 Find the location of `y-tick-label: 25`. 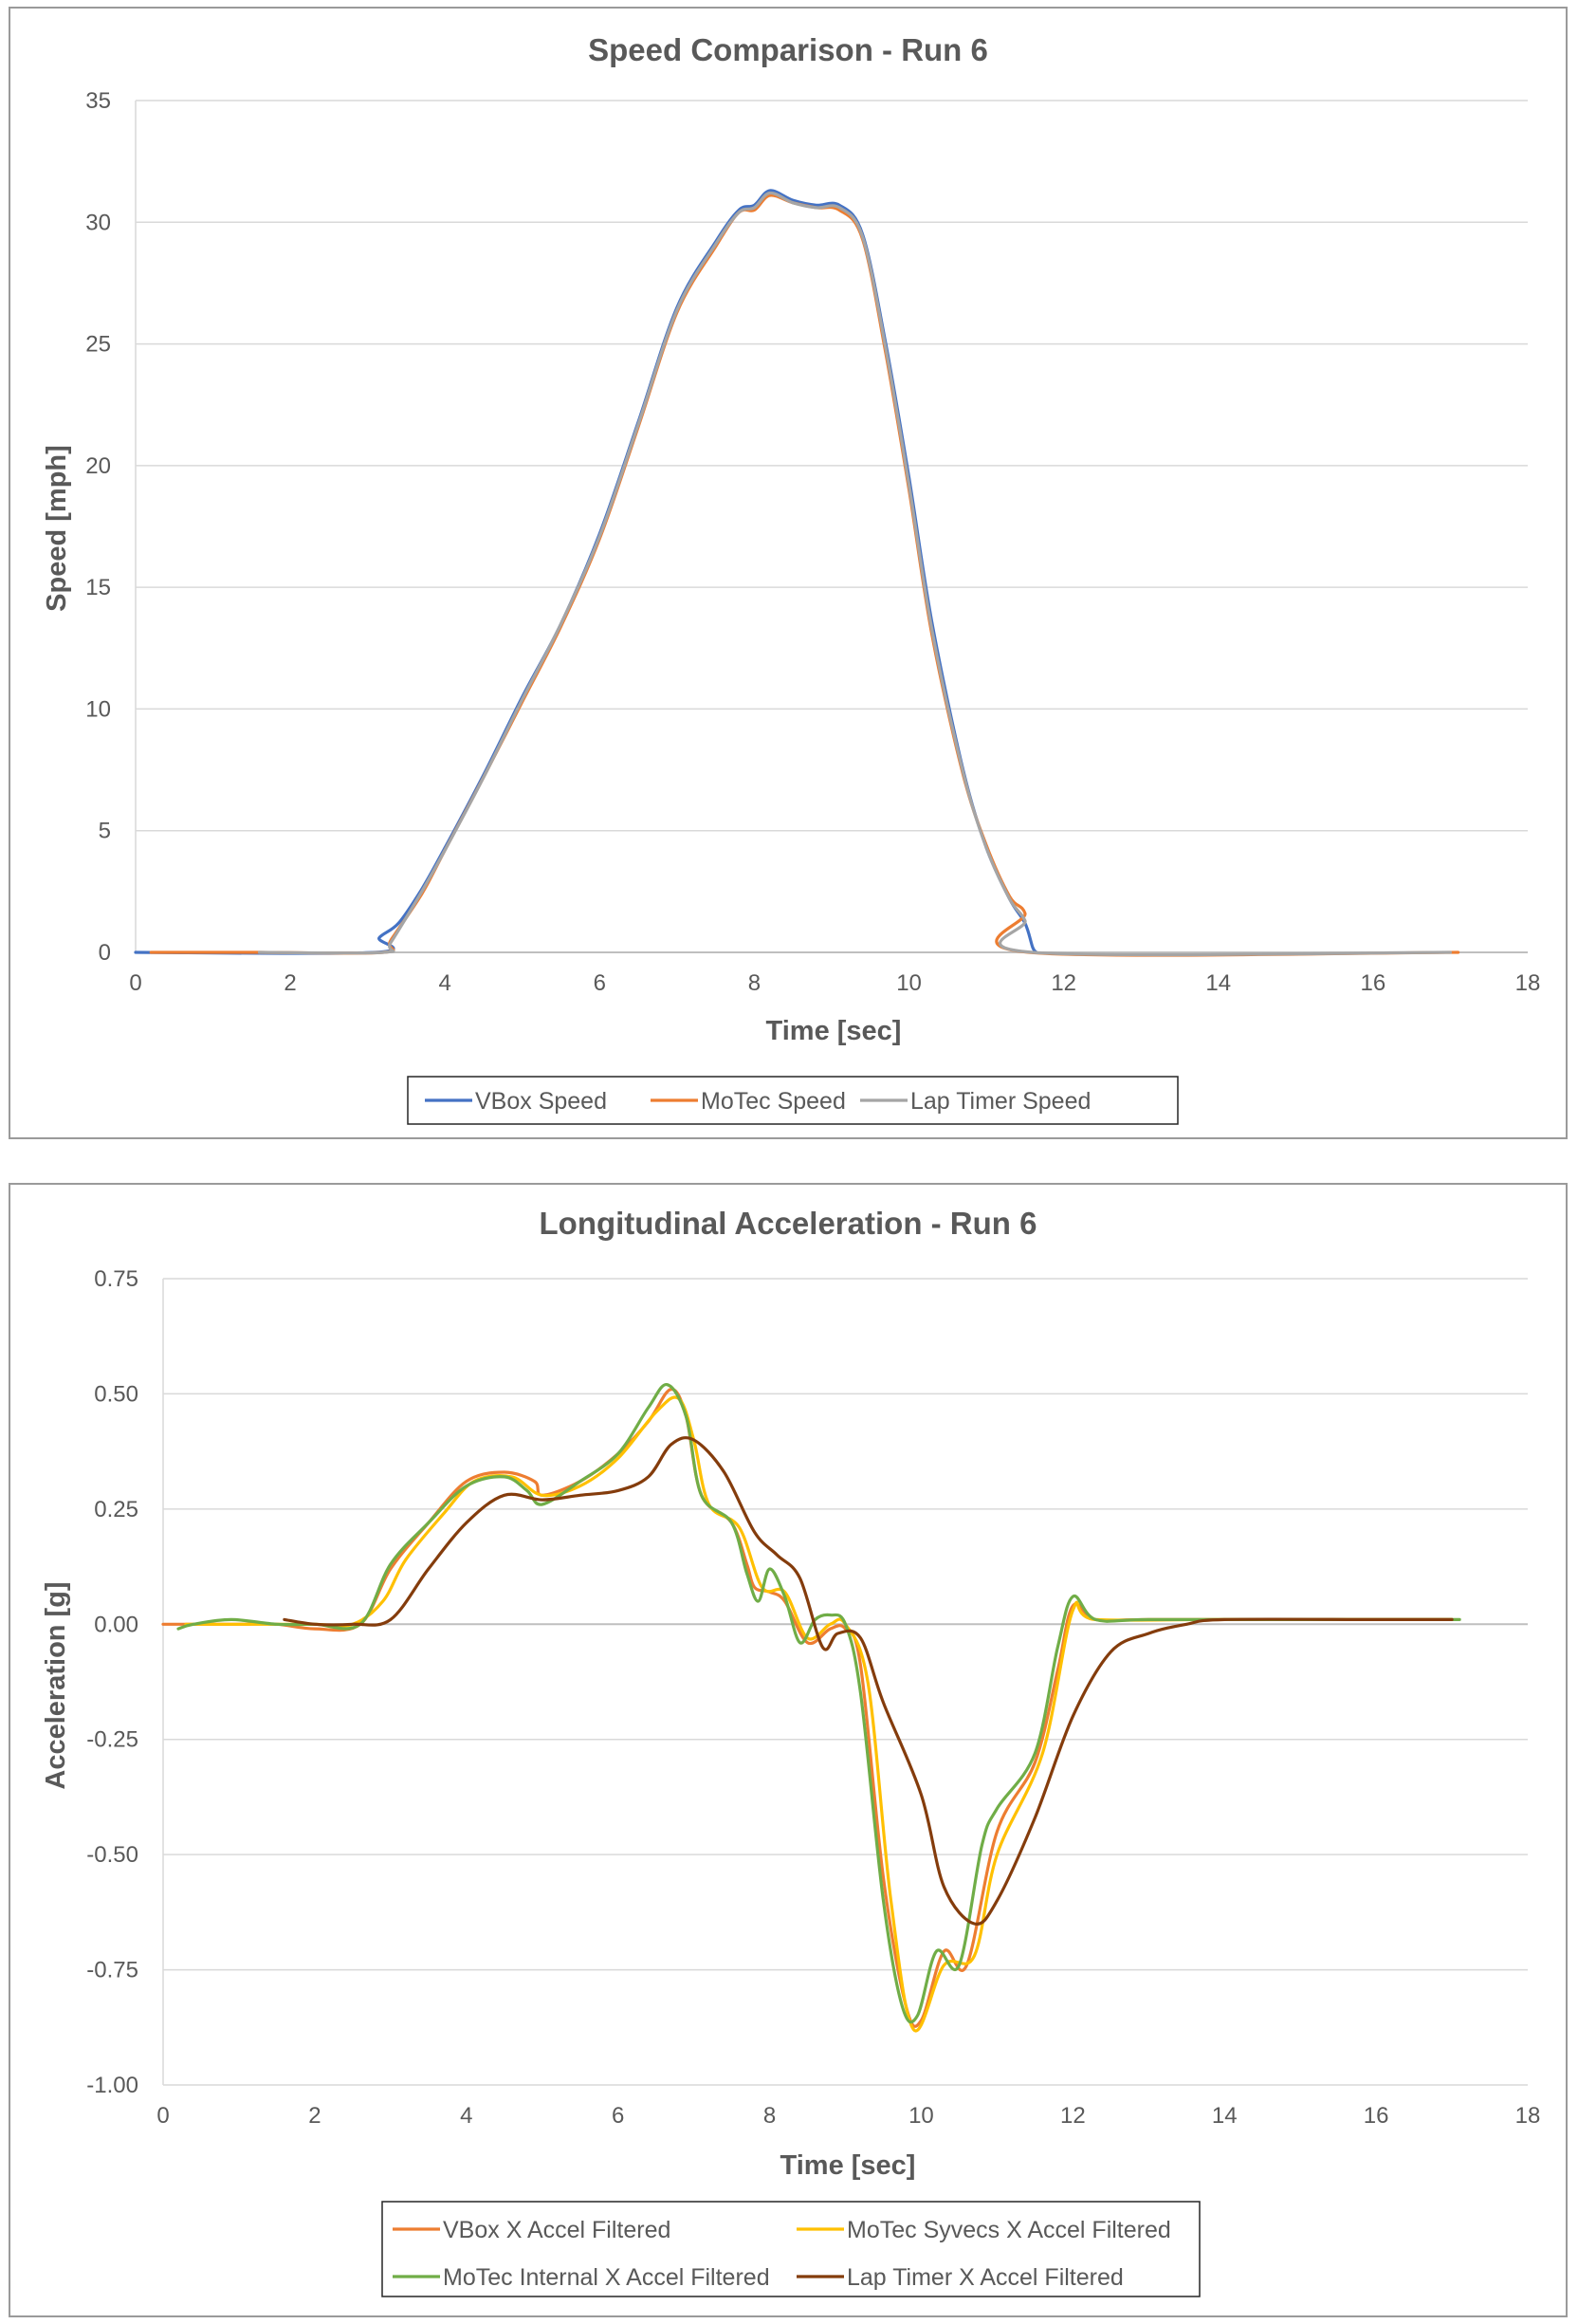

y-tick-label: 25 is located at coordinates (98, 345).